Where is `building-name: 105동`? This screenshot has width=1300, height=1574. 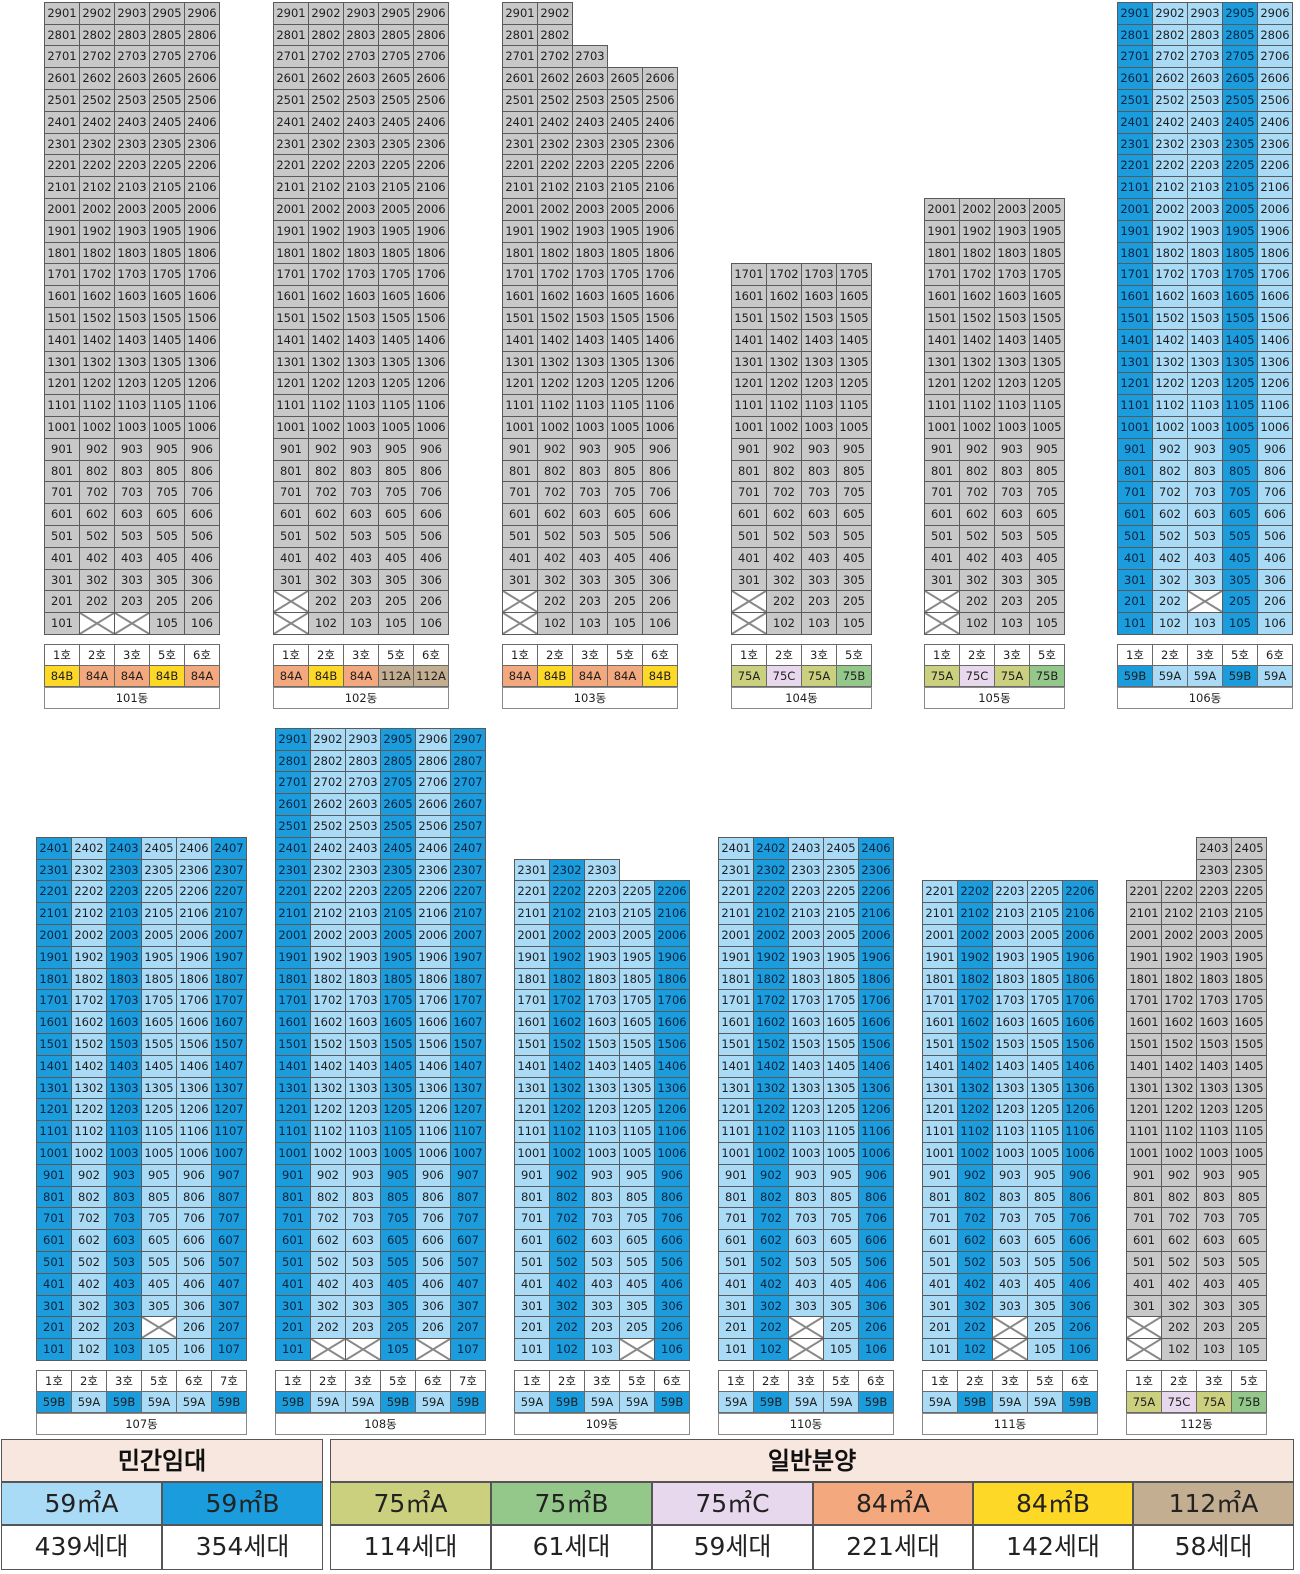
building-name: 105동 is located at coordinates (994, 698).